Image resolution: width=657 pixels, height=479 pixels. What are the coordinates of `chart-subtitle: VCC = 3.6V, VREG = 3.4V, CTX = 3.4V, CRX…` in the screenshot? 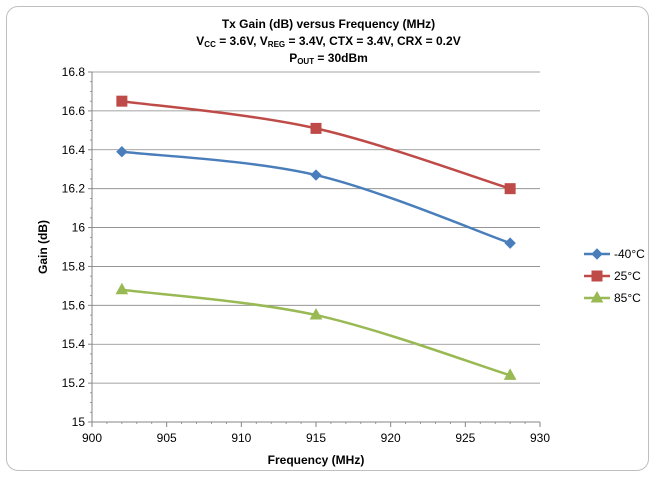 It's located at (328, 41).